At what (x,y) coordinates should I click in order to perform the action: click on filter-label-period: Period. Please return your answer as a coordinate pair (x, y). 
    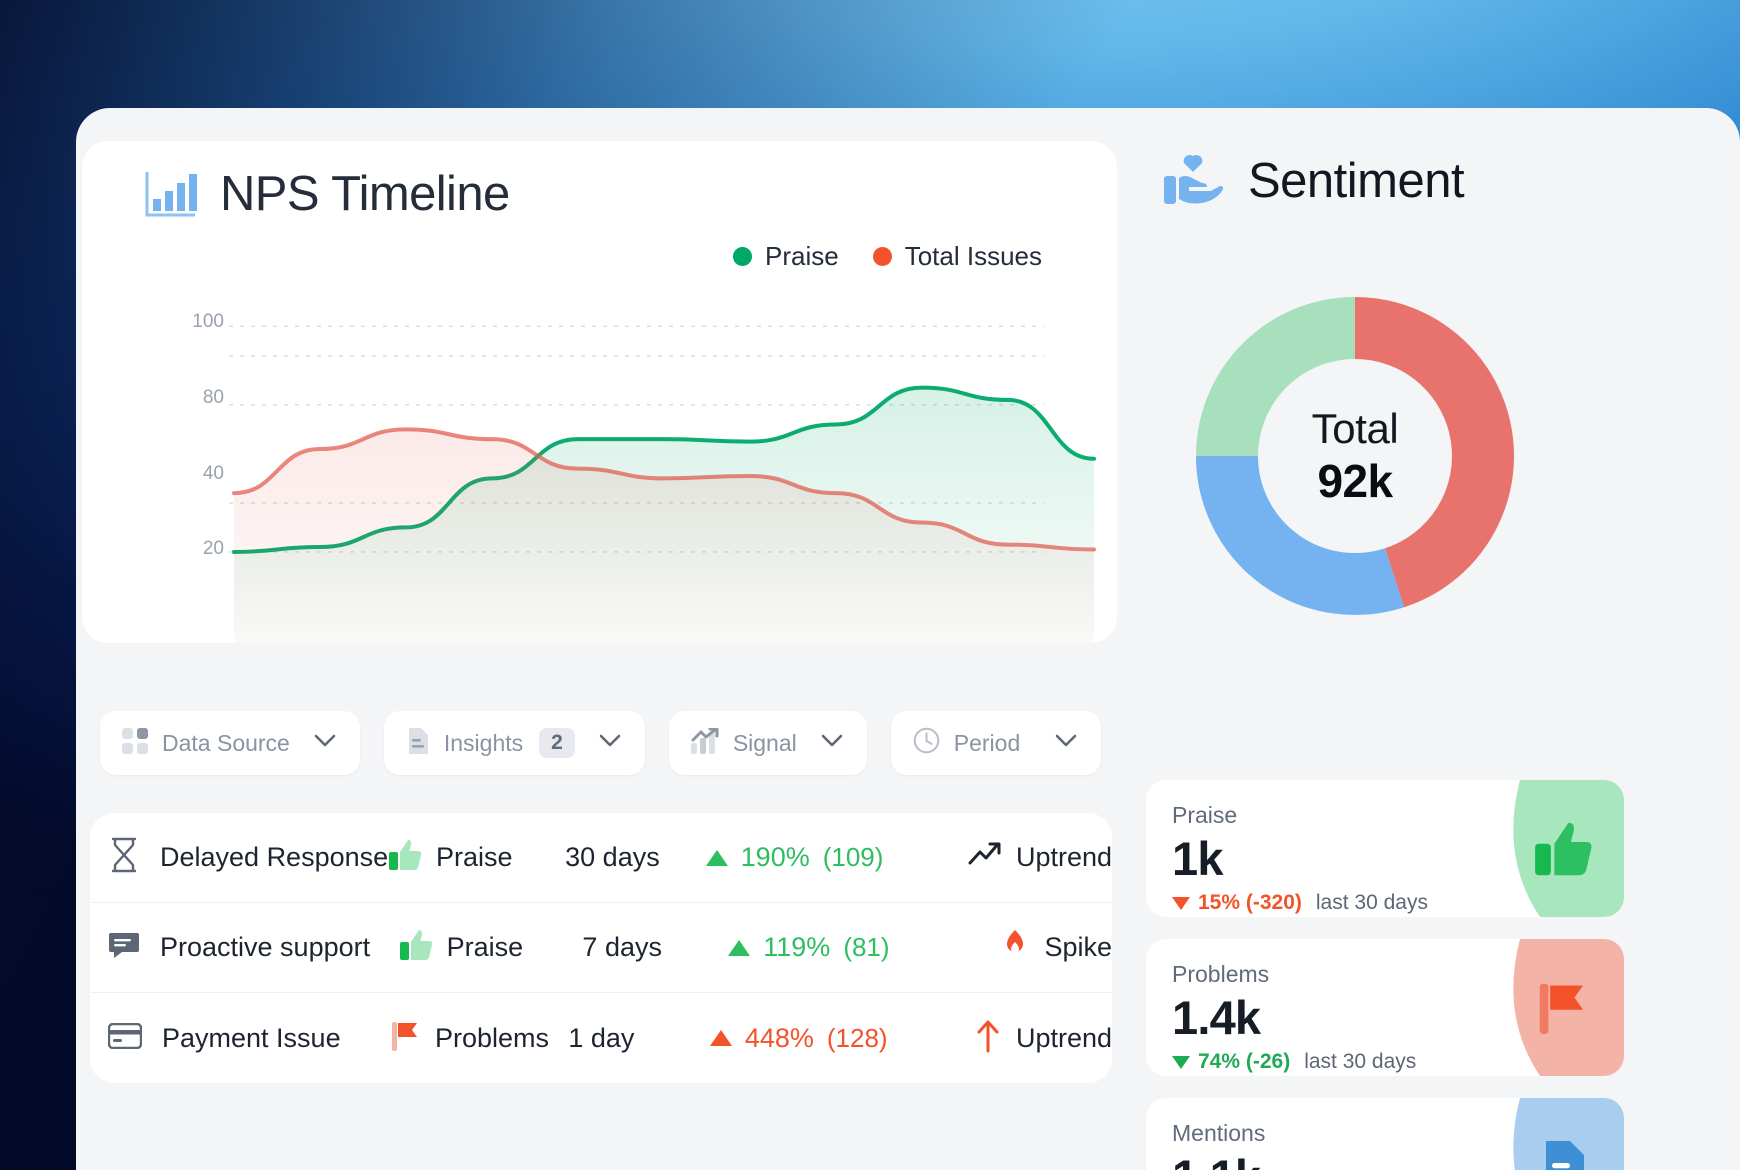
    Looking at the image, I should click on (987, 742).